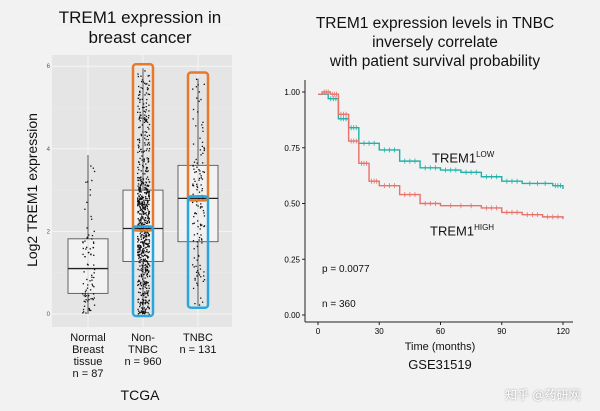  I want to click on left-y-label: Log2 TREM1 expression, so click(32, 190).